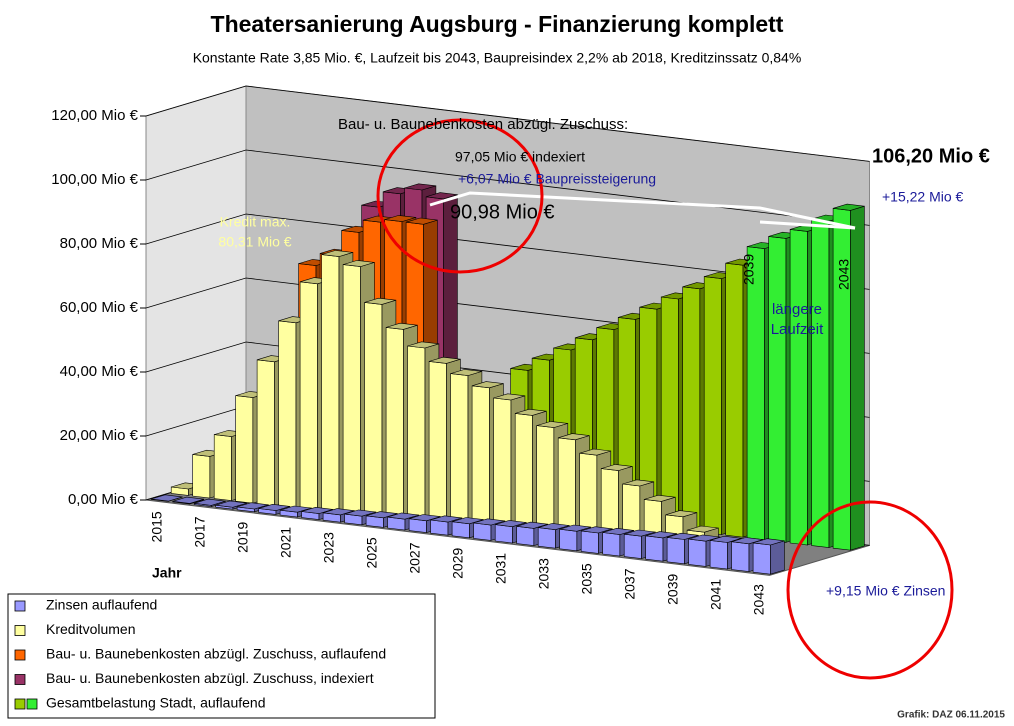 The width and height of the screenshot is (1014, 726). I want to click on x-tick-label: 2043, so click(759, 599).